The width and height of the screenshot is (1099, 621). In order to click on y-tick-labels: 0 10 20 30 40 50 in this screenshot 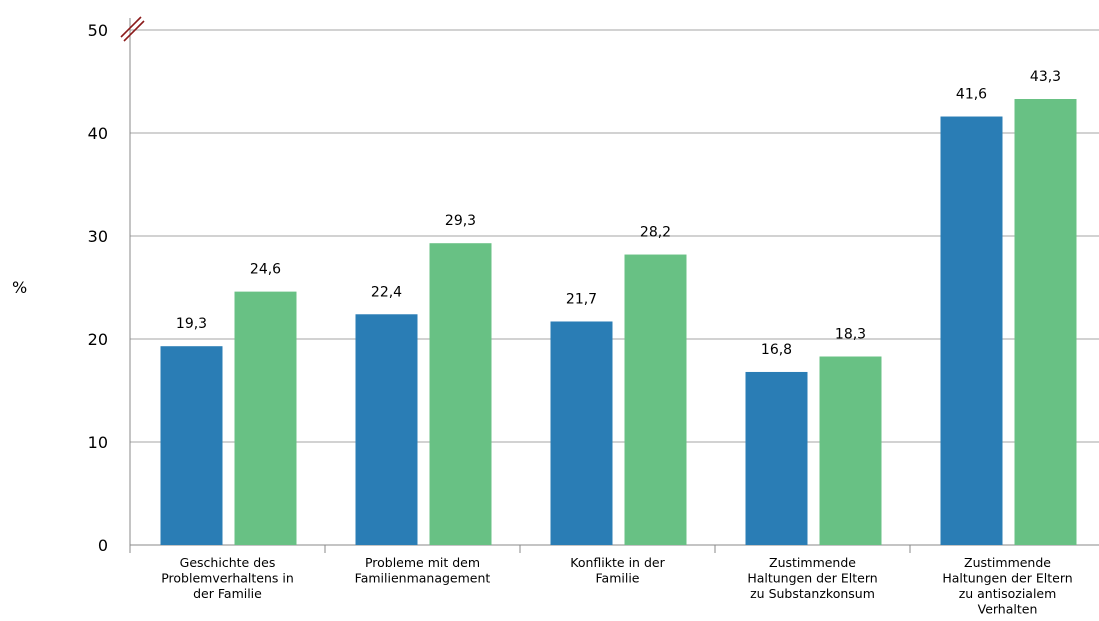, I will do `click(98, 288)`.